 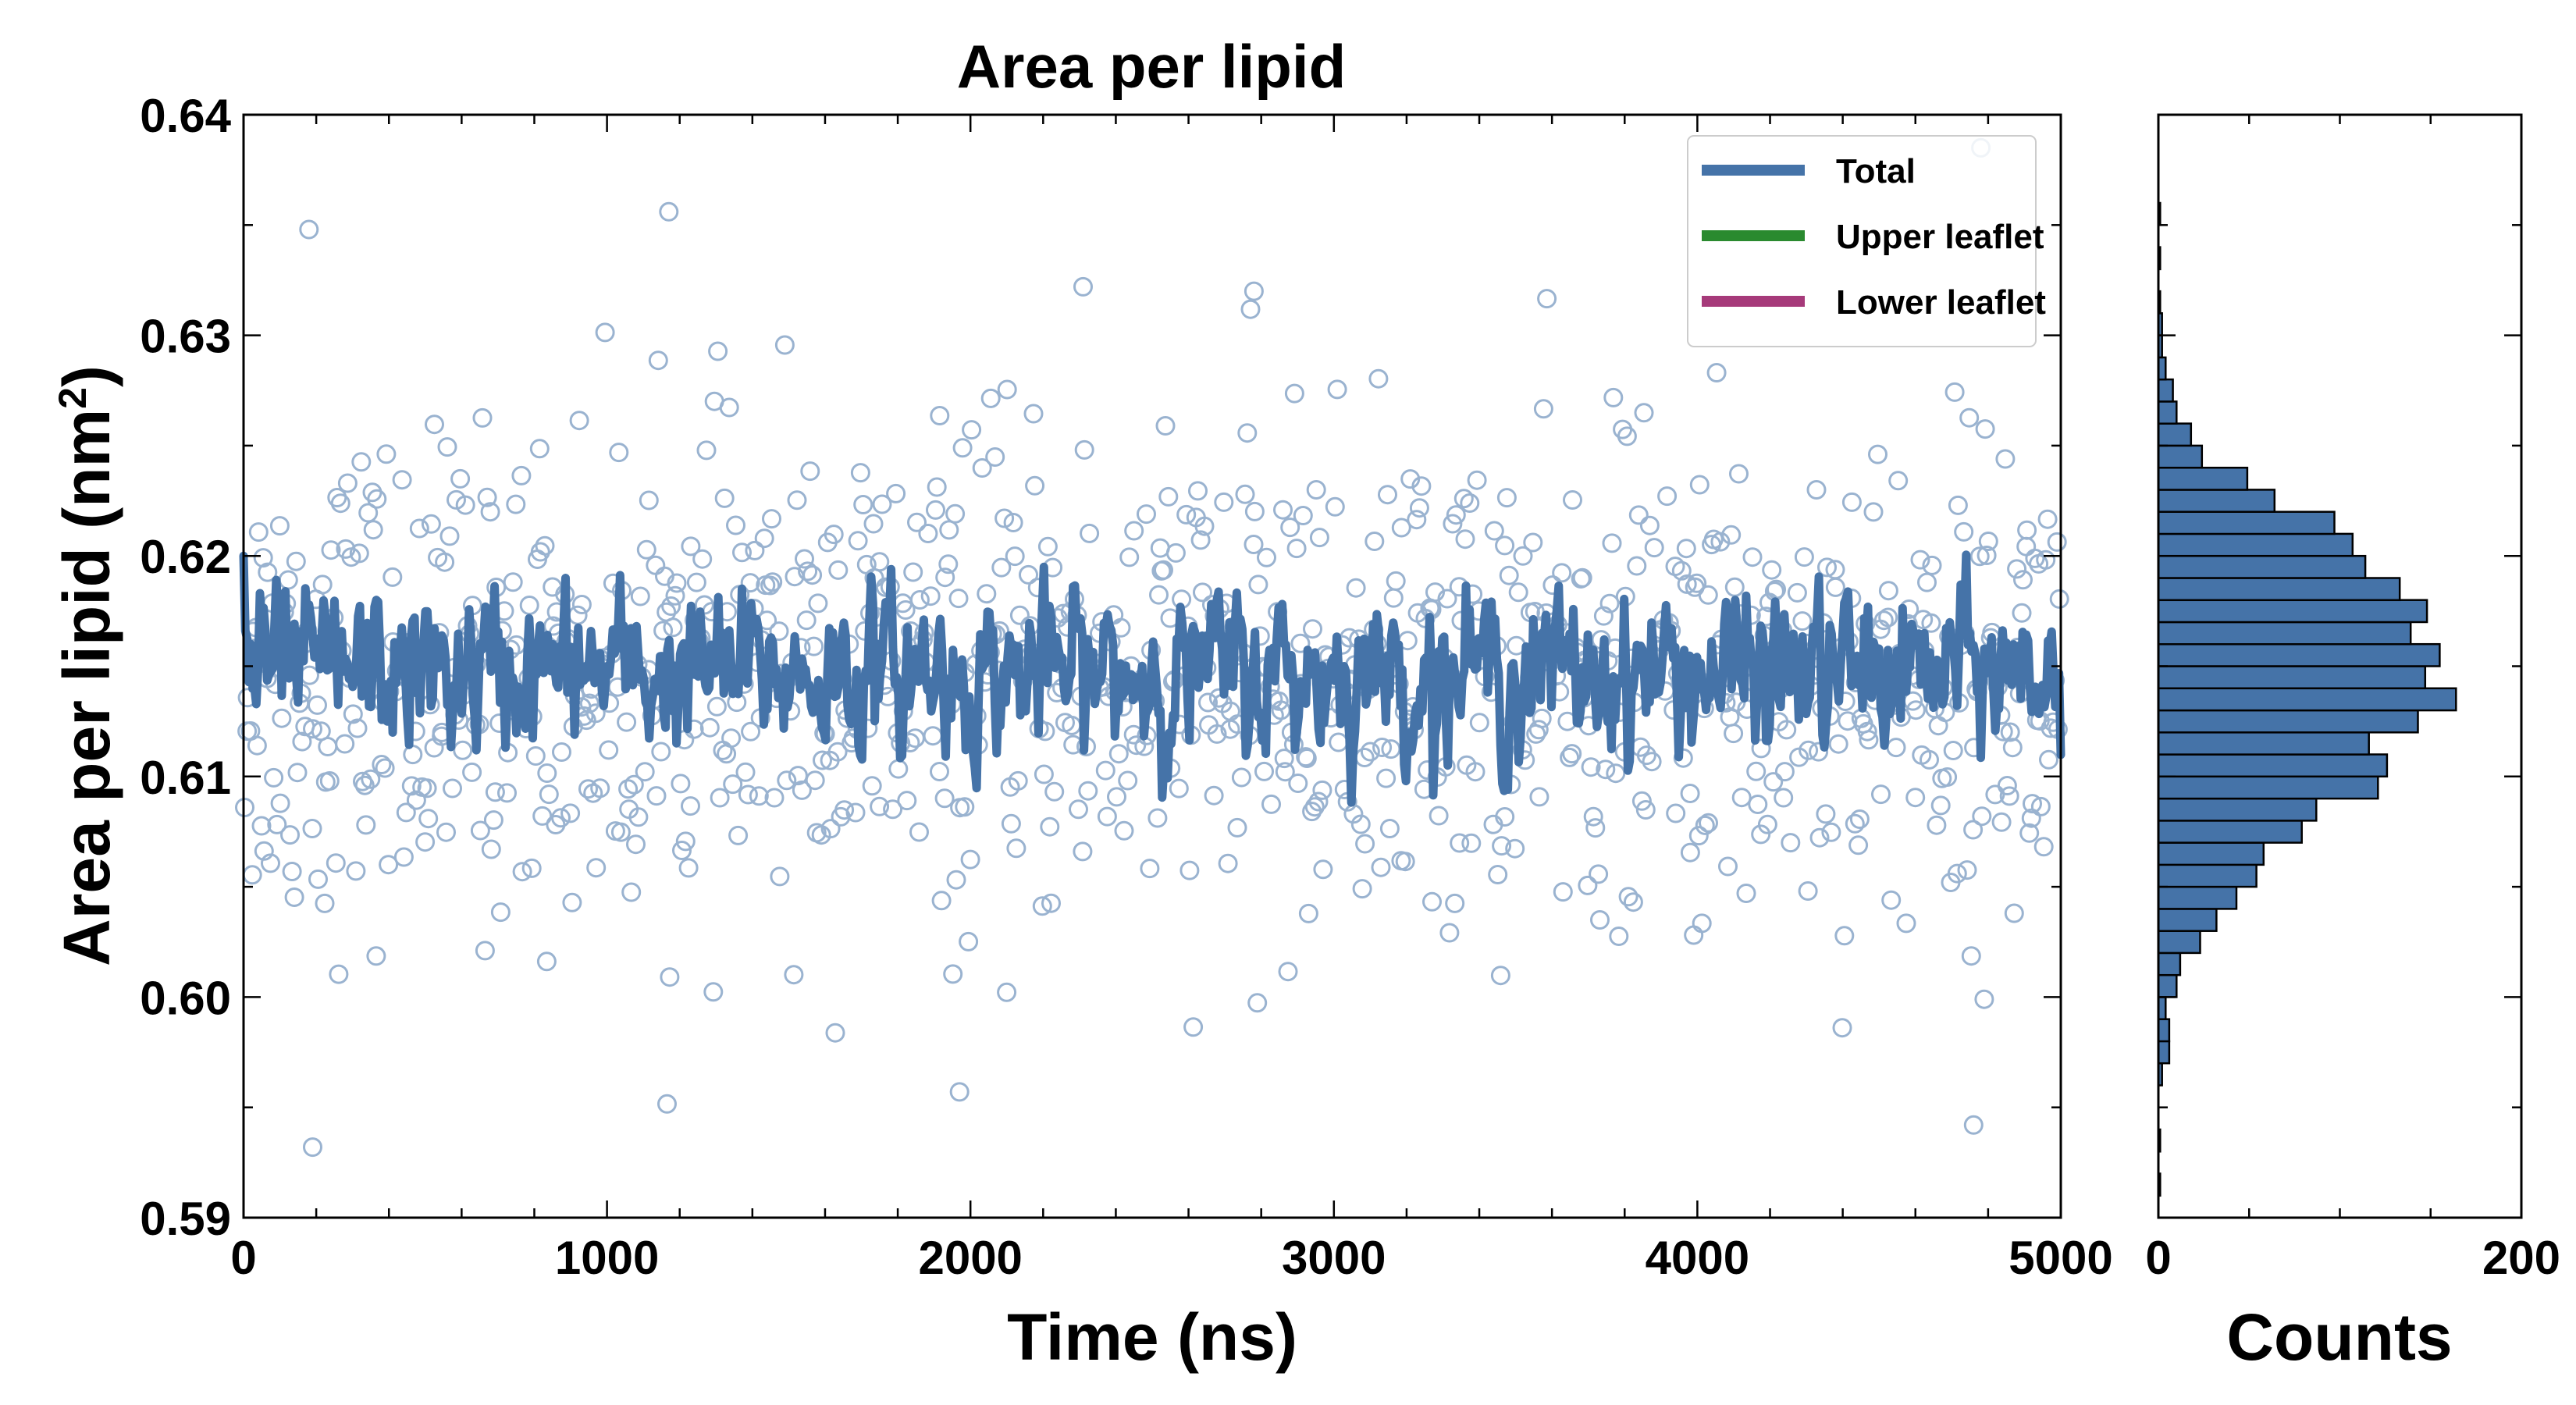 I want to click on x-axis-label: Time (ns), so click(x=1152, y=1337).